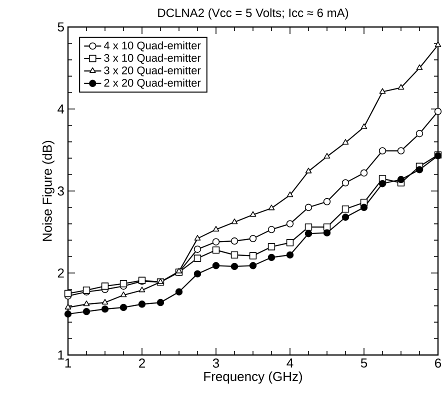 The height and width of the screenshot is (404, 442). I want to click on legend-label: 2 x 20 Quad-emitter, so click(152, 83).